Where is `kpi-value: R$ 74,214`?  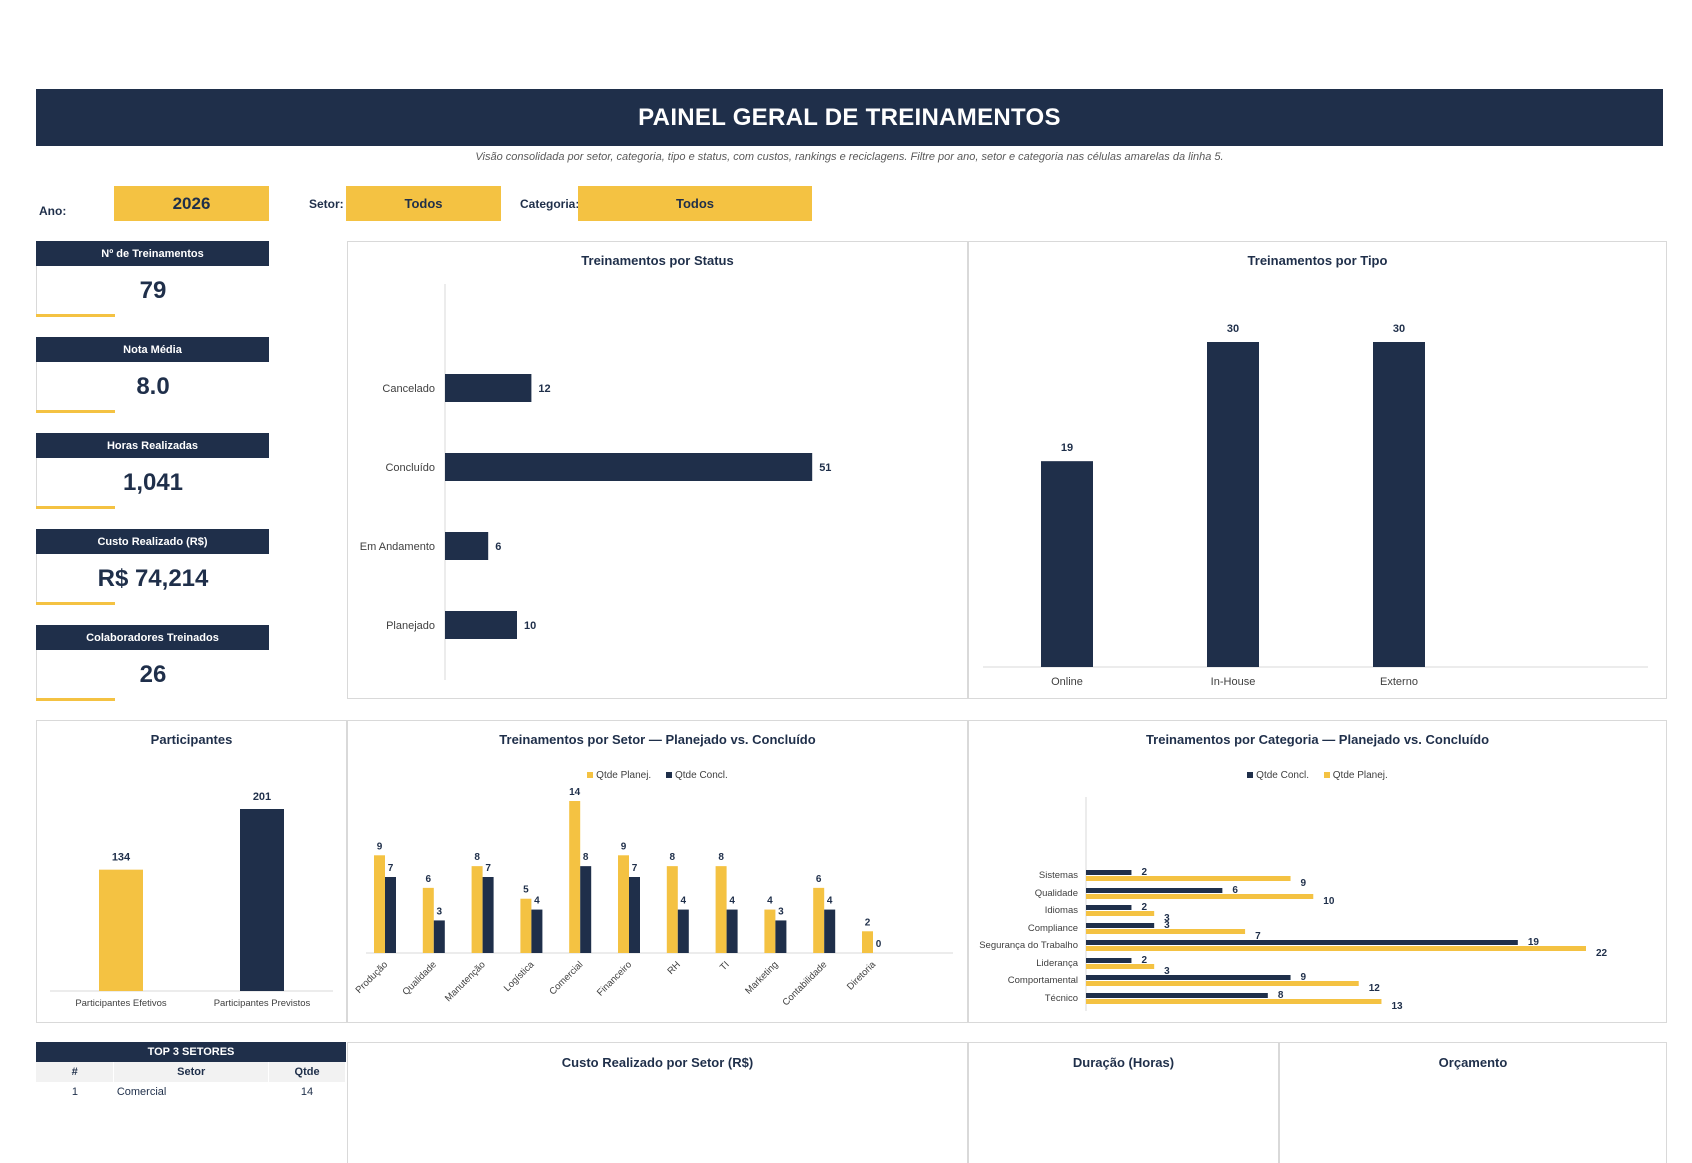 kpi-value: R$ 74,214 is located at coordinates (152, 579).